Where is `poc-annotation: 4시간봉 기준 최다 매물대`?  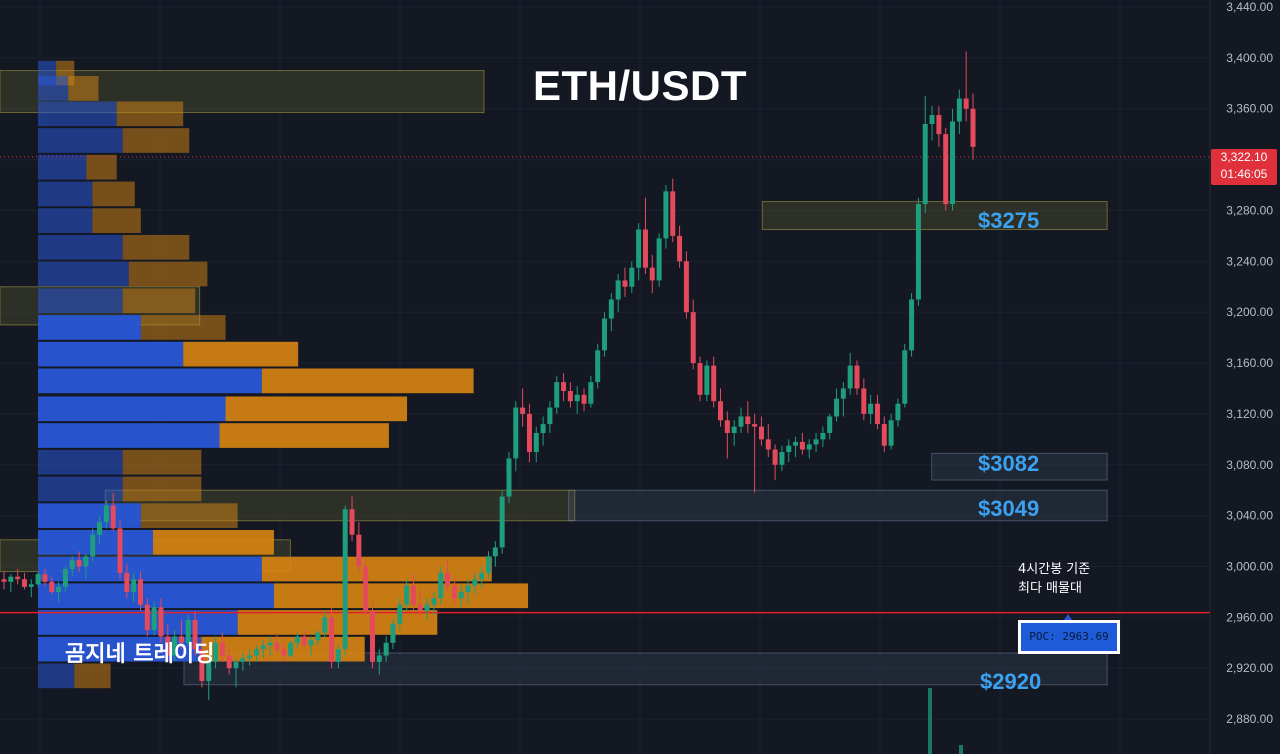 poc-annotation: 4시간봉 기준 최다 매물대 is located at coordinates (1054, 579).